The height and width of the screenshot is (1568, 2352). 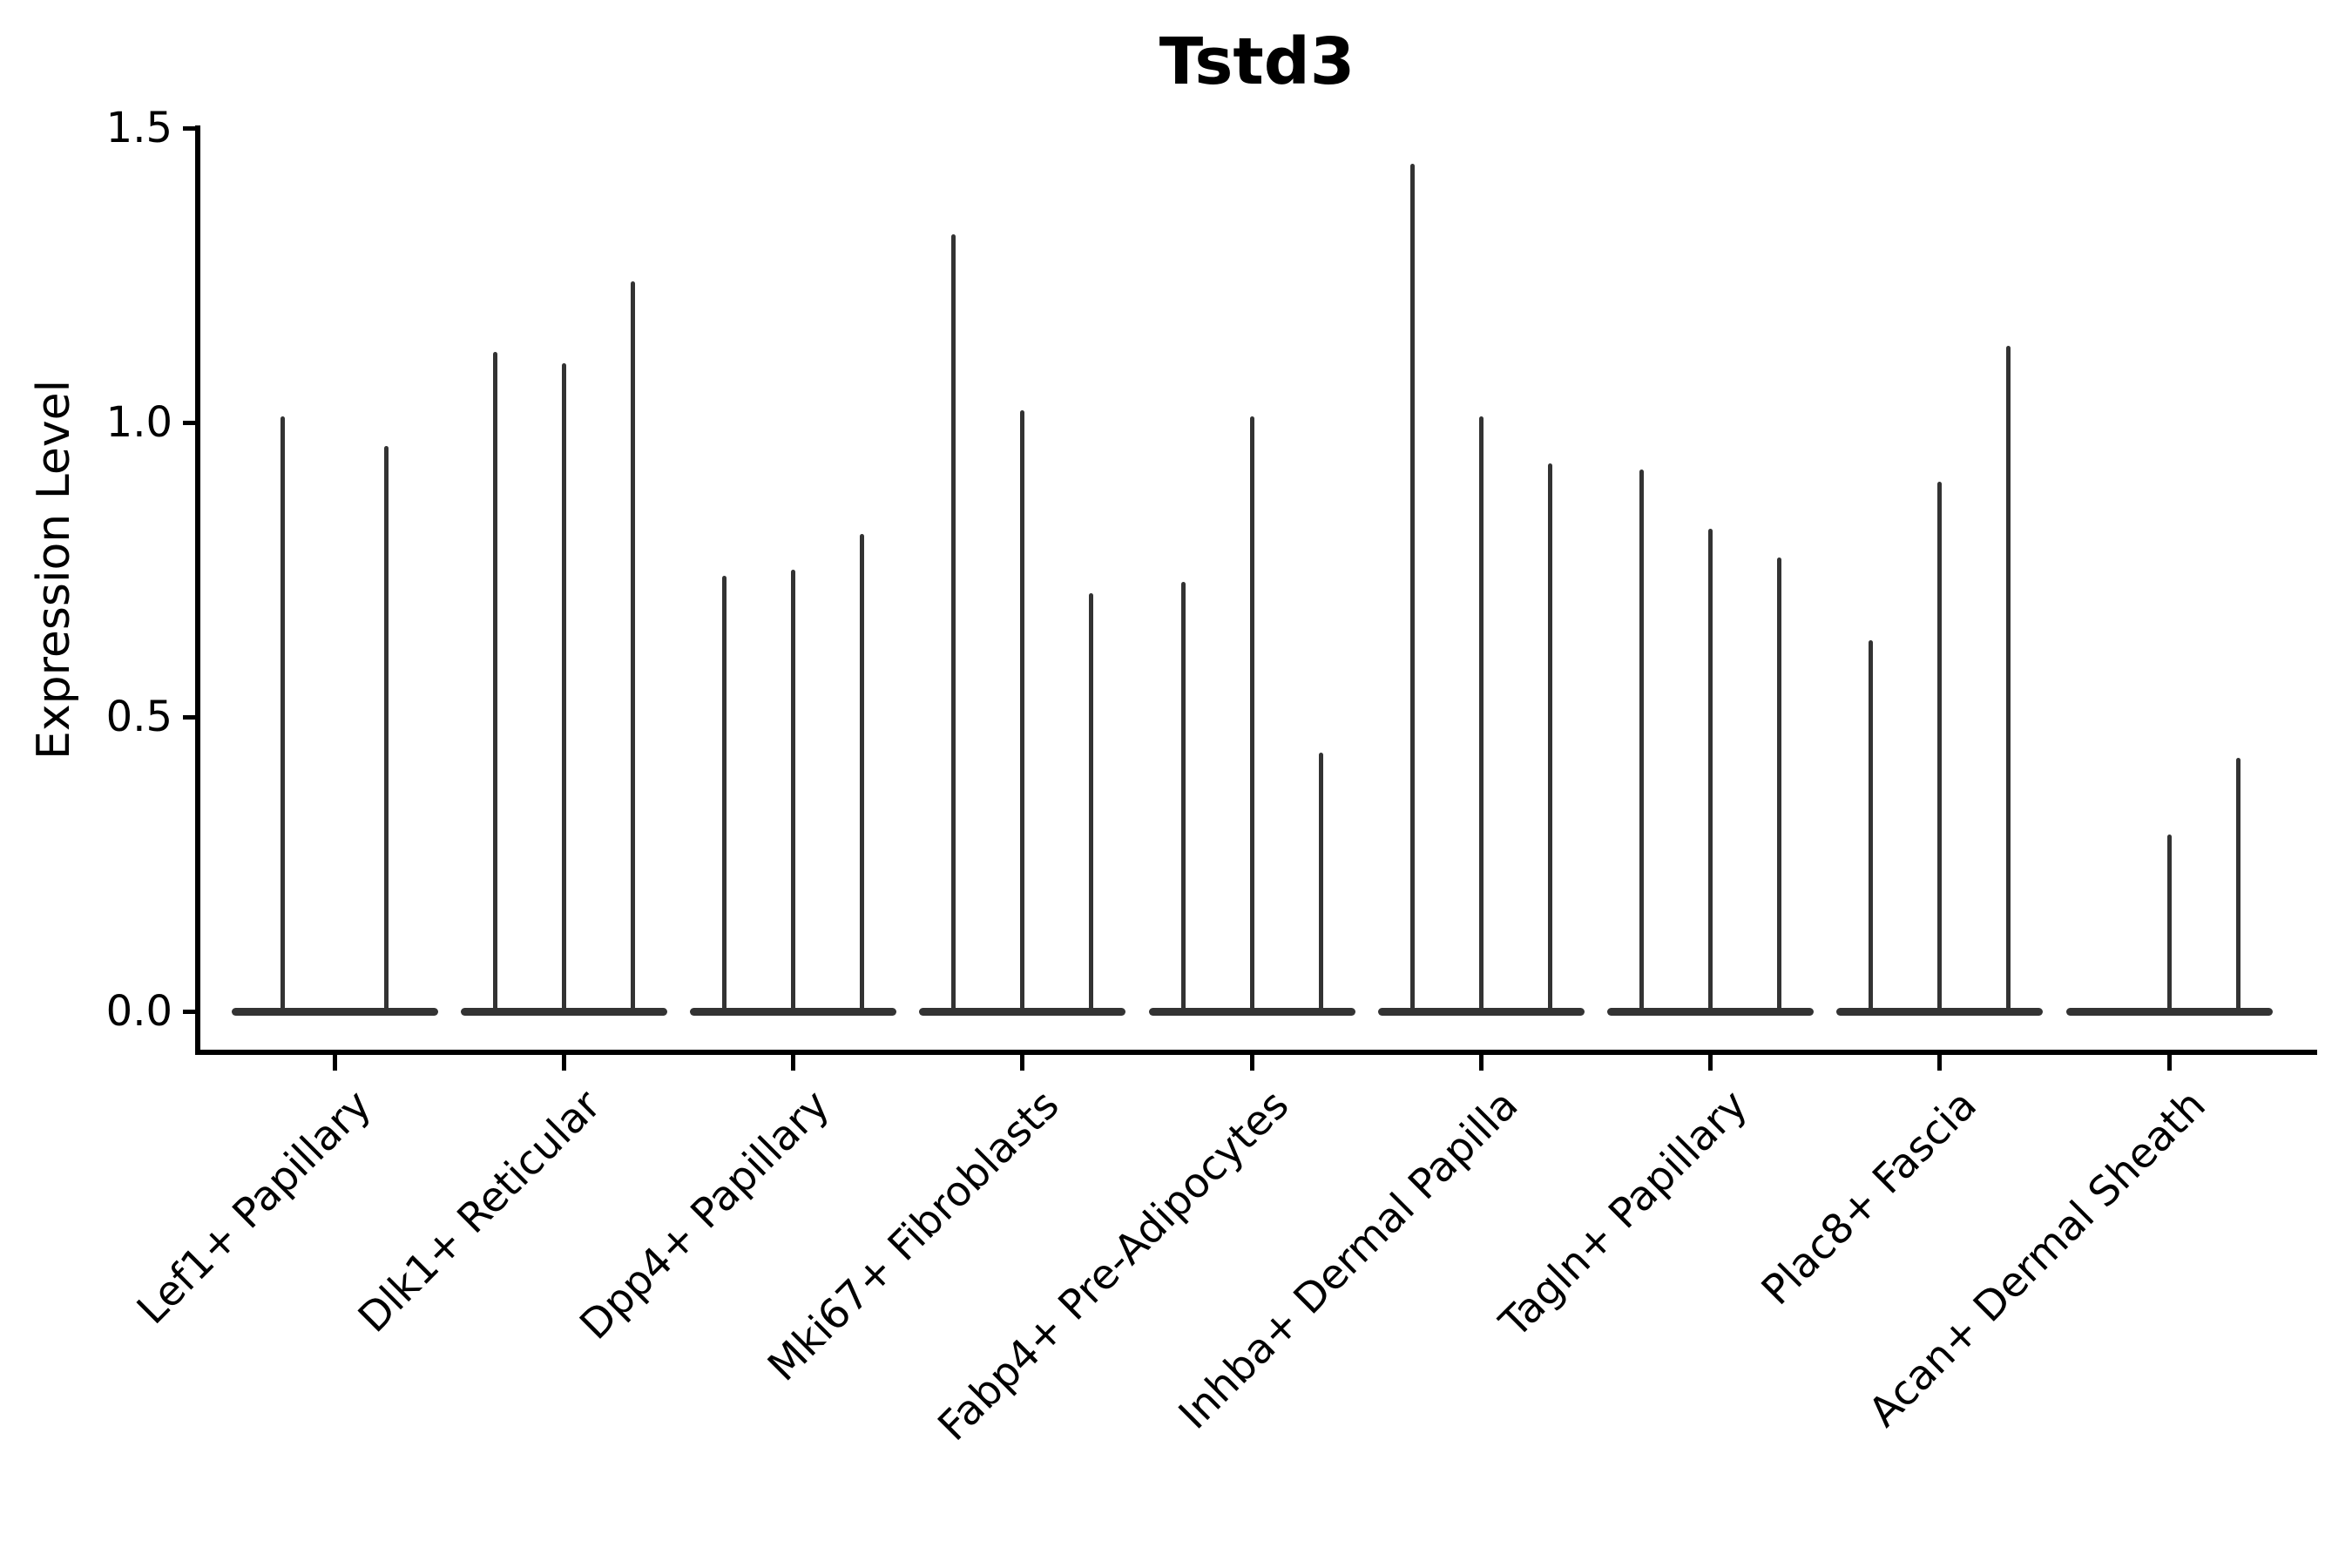 I want to click on y-tick-label: 0.5, so click(x=138, y=717).